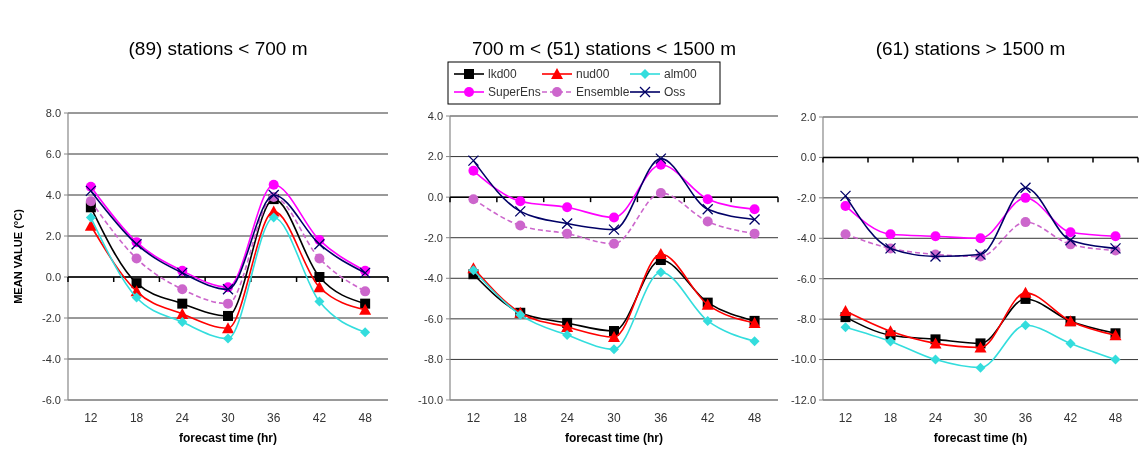 This screenshot has height=449, width=1142. I want to click on y-axis-title: MEAN VALUE (°C), so click(18, 256).